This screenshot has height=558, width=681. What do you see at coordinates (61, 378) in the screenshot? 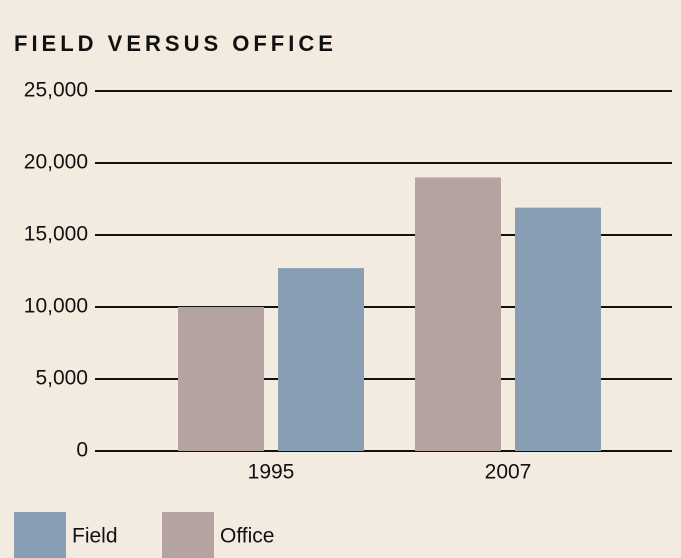
I see `y-tick-label: 5,000` at bounding box center [61, 378].